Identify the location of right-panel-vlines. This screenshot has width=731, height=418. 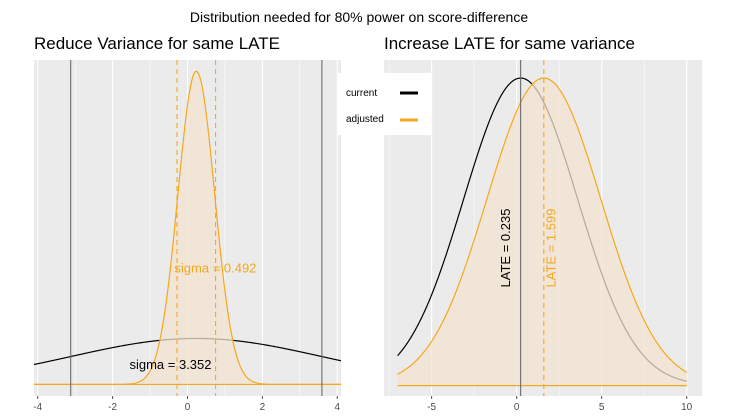
(532, 228).